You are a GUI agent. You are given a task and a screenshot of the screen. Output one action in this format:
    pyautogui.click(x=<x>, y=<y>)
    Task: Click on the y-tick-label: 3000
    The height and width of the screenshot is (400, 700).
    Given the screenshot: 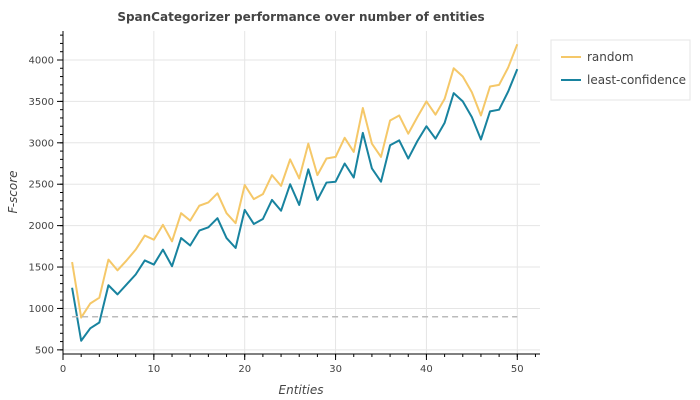 What is the action you would take?
    pyautogui.click(x=41, y=143)
    